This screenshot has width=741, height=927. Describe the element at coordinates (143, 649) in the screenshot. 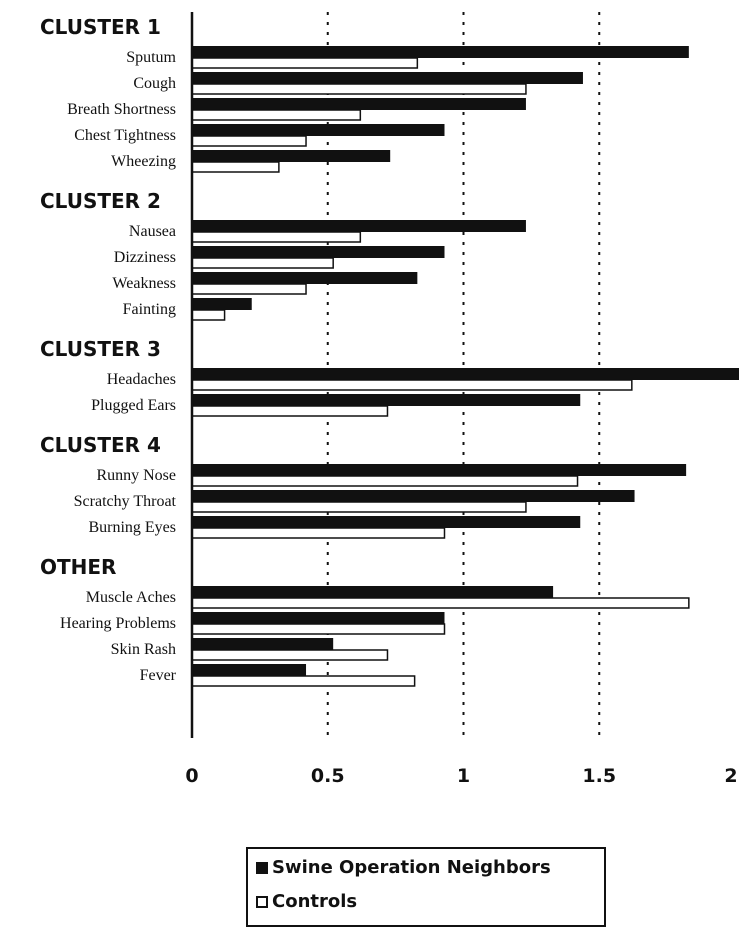

I see `category-label: Skin Rash` at that location.